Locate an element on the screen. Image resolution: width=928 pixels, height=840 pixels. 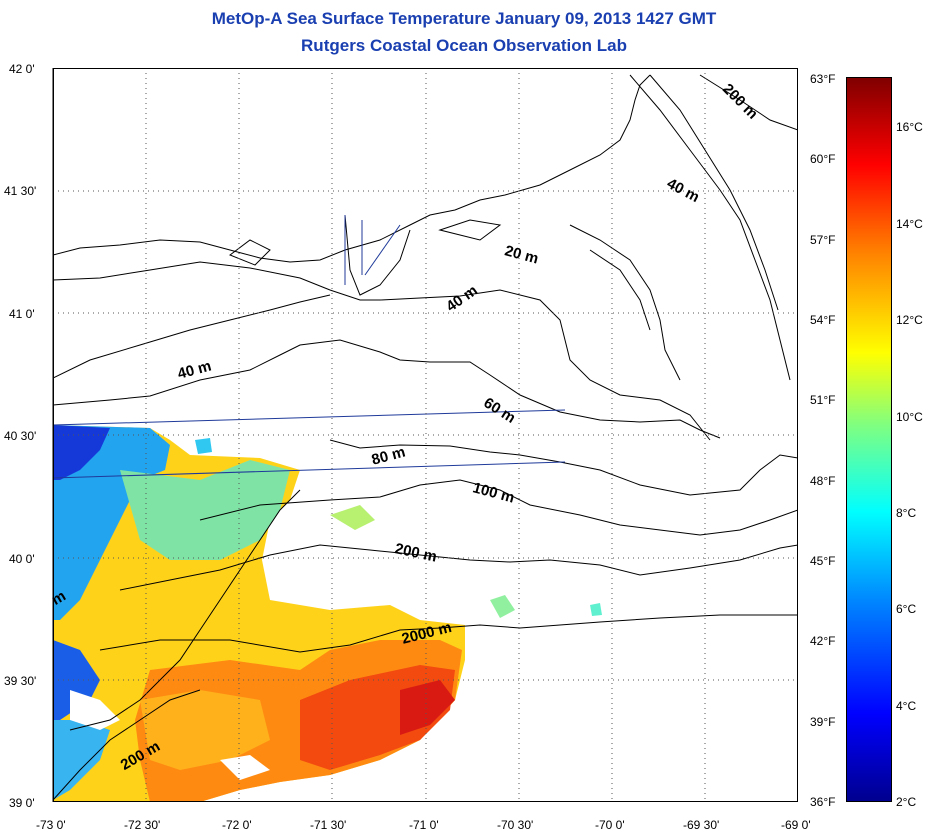
fahrenheit-label: 57°F is located at coordinates (823, 240).